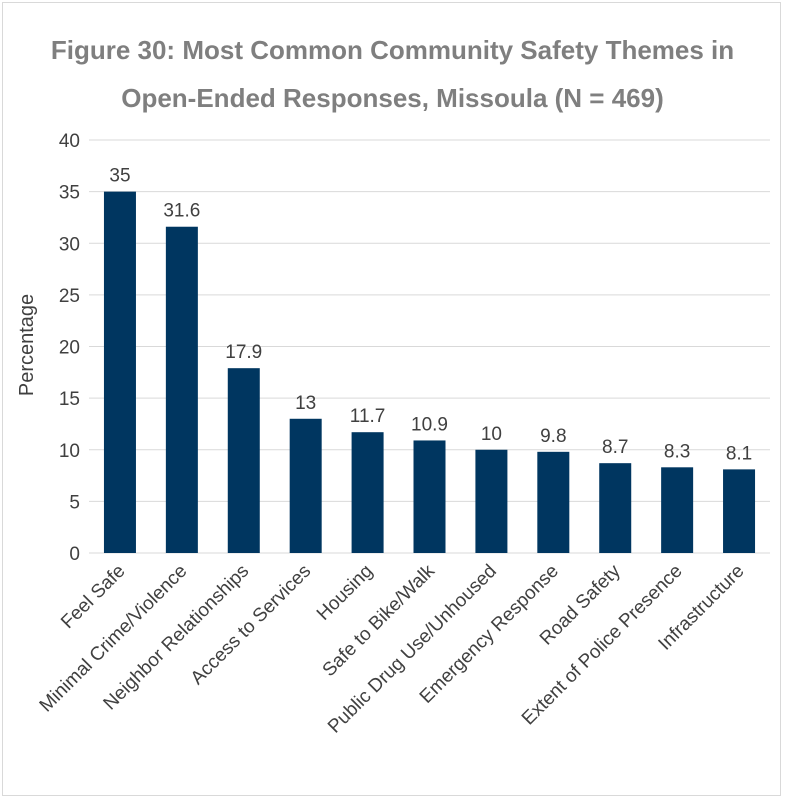 The image size is (785, 800). Describe the element at coordinates (27, 345) in the screenshot. I see `y-axis-title: Percentage` at that location.